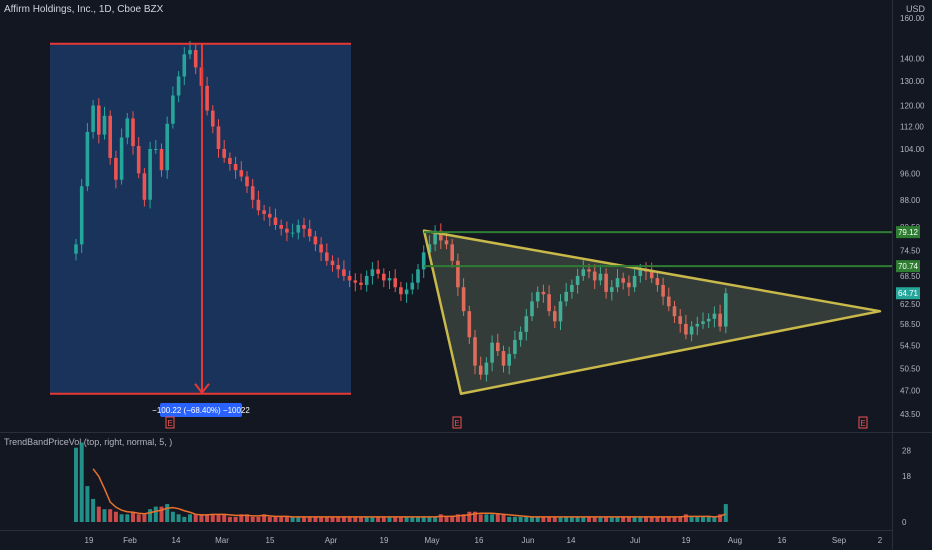 This screenshot has height=550, width=932. What do you see at coordinates (169, 423) in the screenshot?
I see `earnings-marker-feb: E` at bounding box center [169, 423].